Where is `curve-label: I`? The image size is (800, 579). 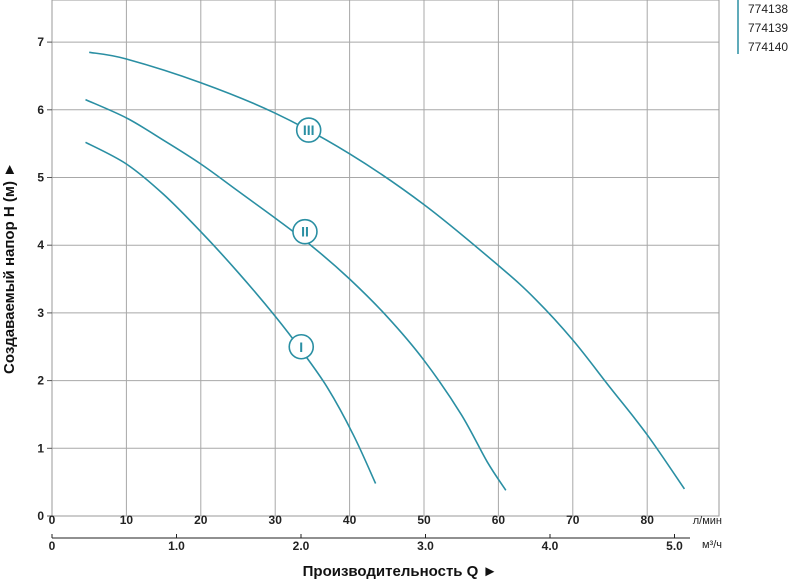 curve-label: I is located at coordinates (301, 347).